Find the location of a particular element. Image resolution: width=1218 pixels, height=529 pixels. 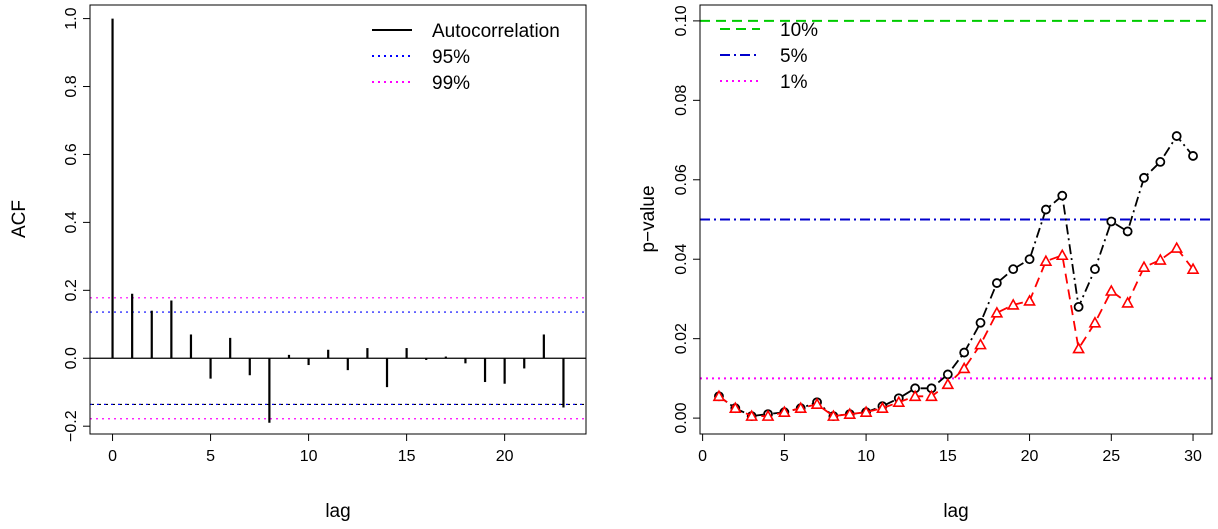

pvalue-series-1-line is located at coordinates (956, 332).